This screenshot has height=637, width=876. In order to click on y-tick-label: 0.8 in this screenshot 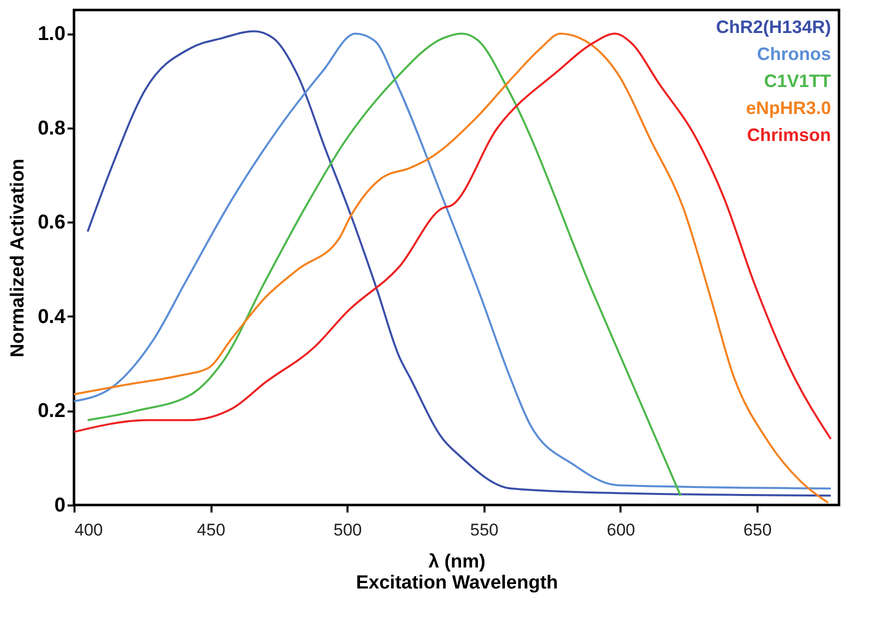, I will do `click(52, 128)`.